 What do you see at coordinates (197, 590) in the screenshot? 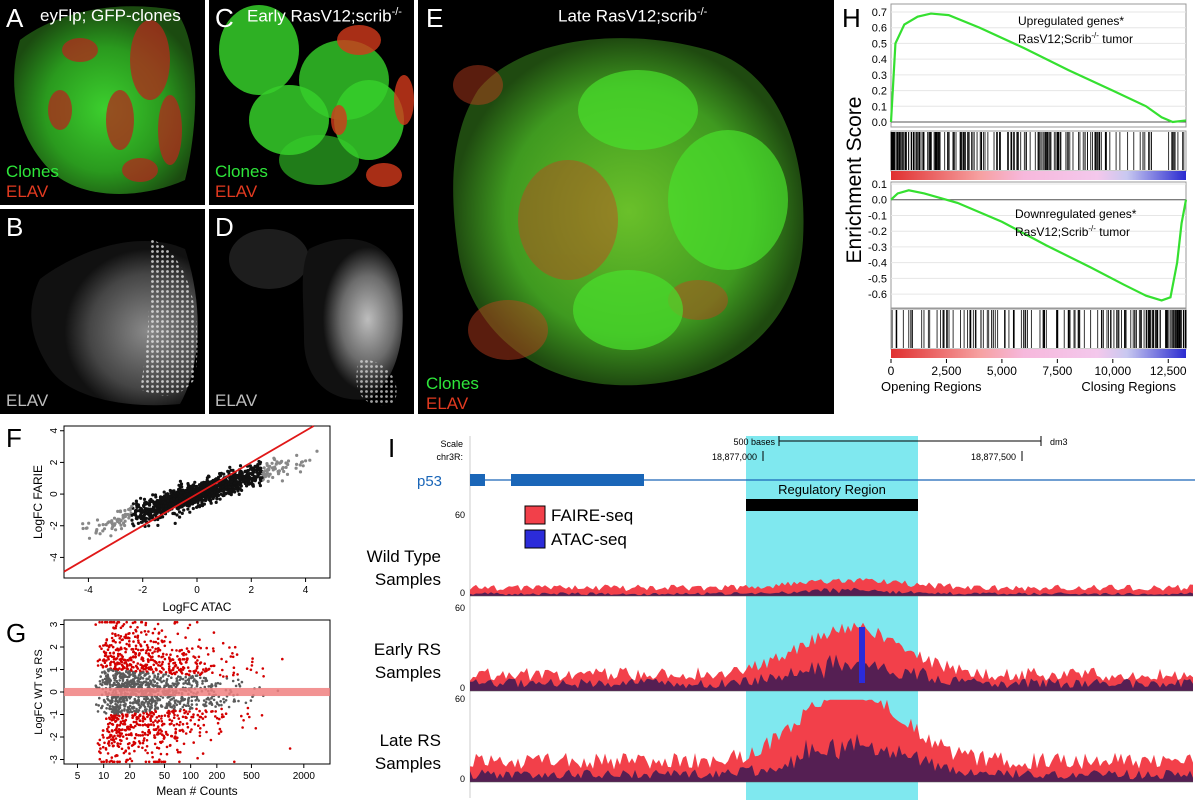
I see `xtick-label: 0` at bounding box center [197, 590].